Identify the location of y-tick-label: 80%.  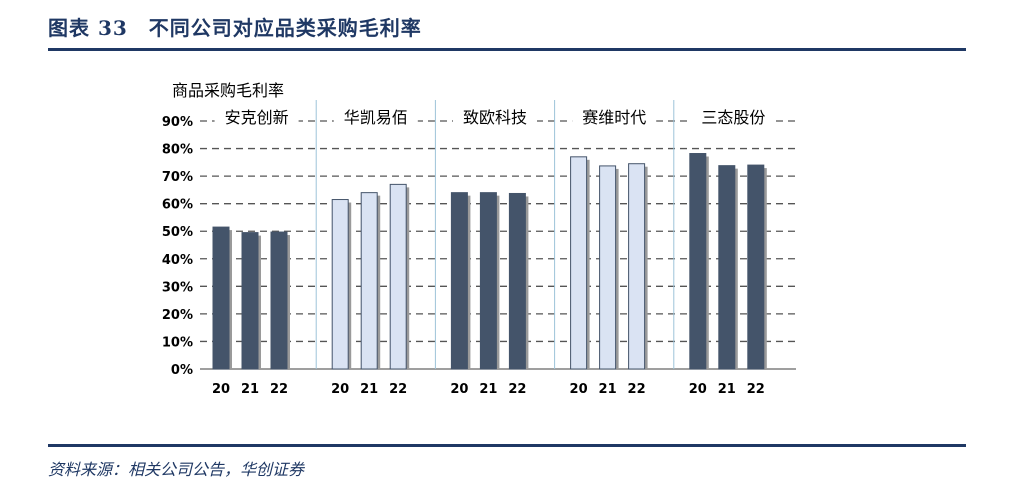
(177, 150).